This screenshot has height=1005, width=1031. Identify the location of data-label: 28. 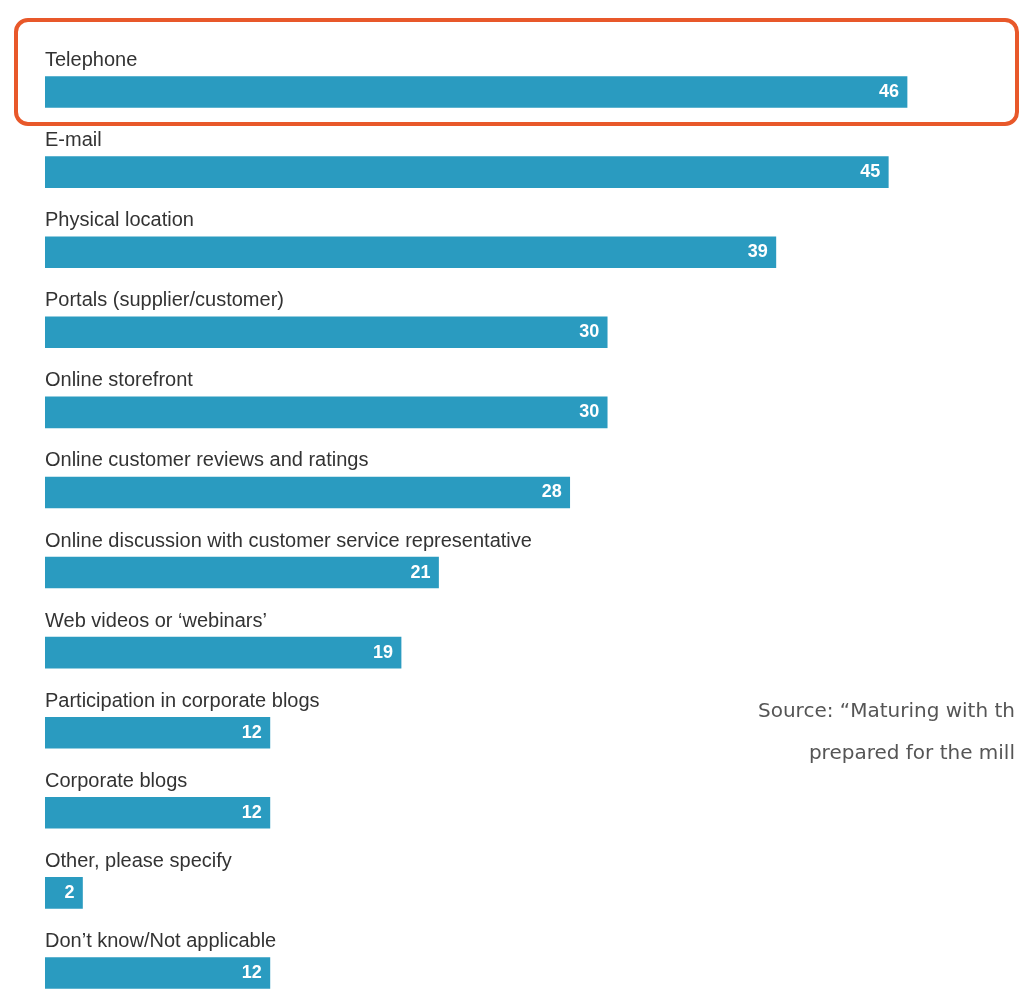
(551, 491).